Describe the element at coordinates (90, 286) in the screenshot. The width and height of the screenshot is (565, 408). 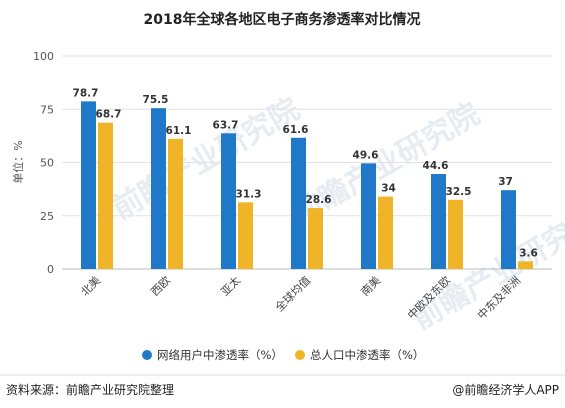
I see `category-label: 北美` at that location.